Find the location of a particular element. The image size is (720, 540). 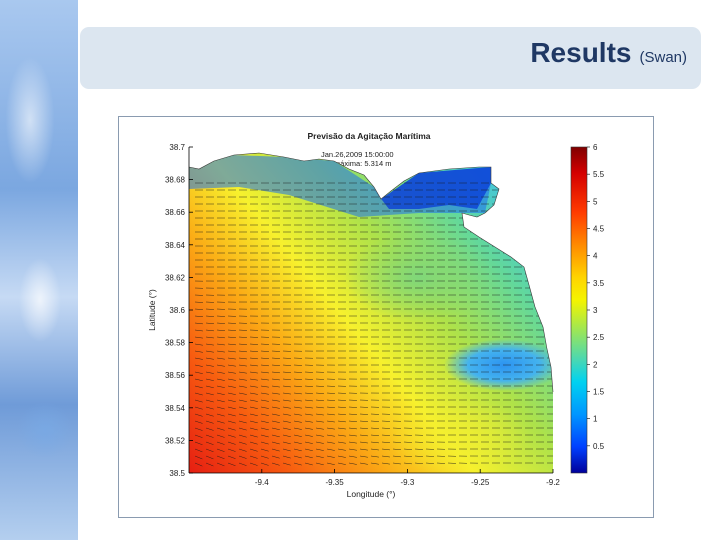

slide-title-main: Results is located at coordinates (581, 52).